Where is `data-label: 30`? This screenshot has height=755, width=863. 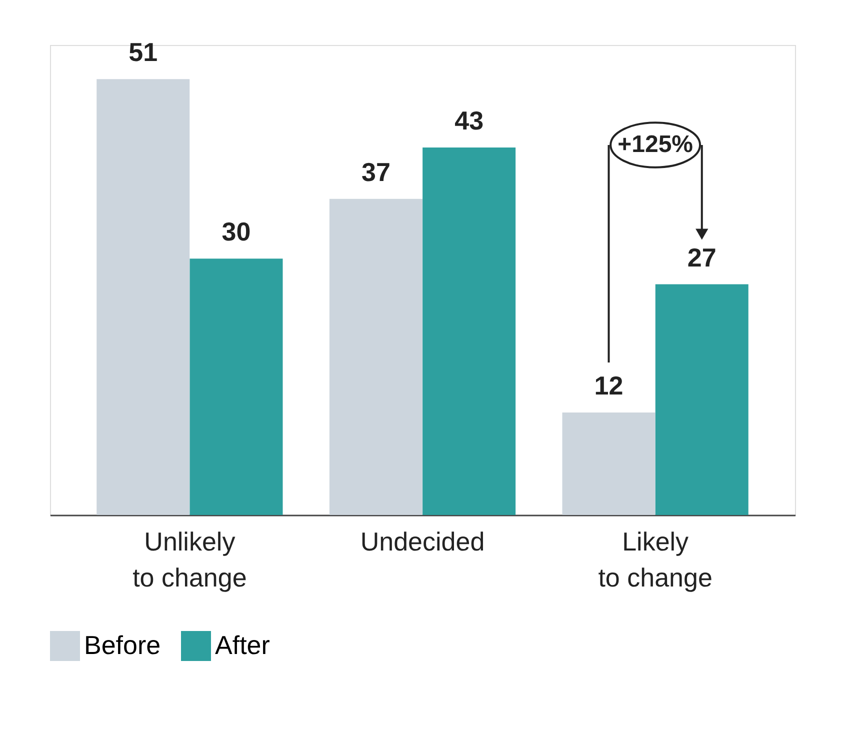
data-label: 30 is located at coordinates (236, 231).